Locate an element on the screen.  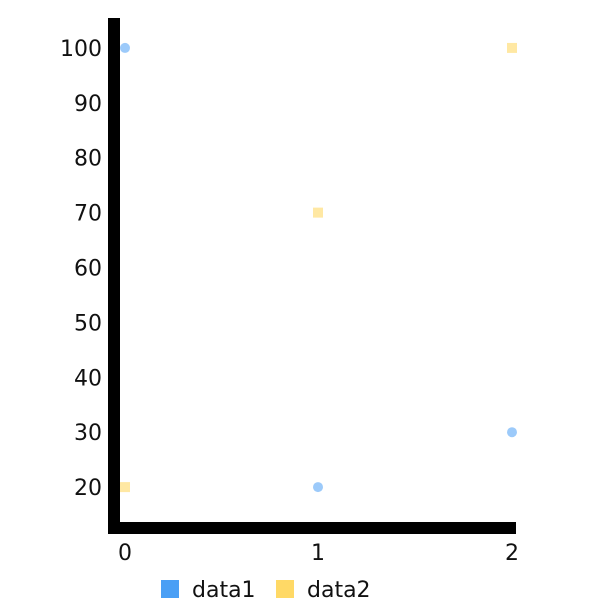
y-tick-label: 90 is located at coordinates (88, 104).